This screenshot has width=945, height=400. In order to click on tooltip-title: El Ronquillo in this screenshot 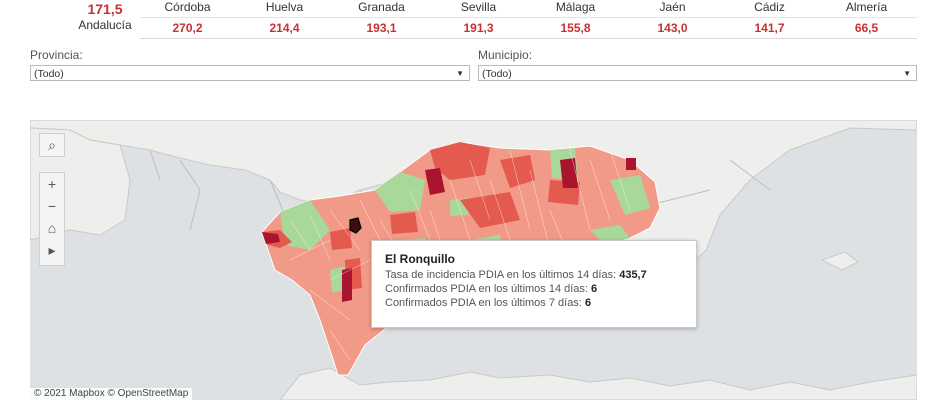, I will do `click(420, 259)`.